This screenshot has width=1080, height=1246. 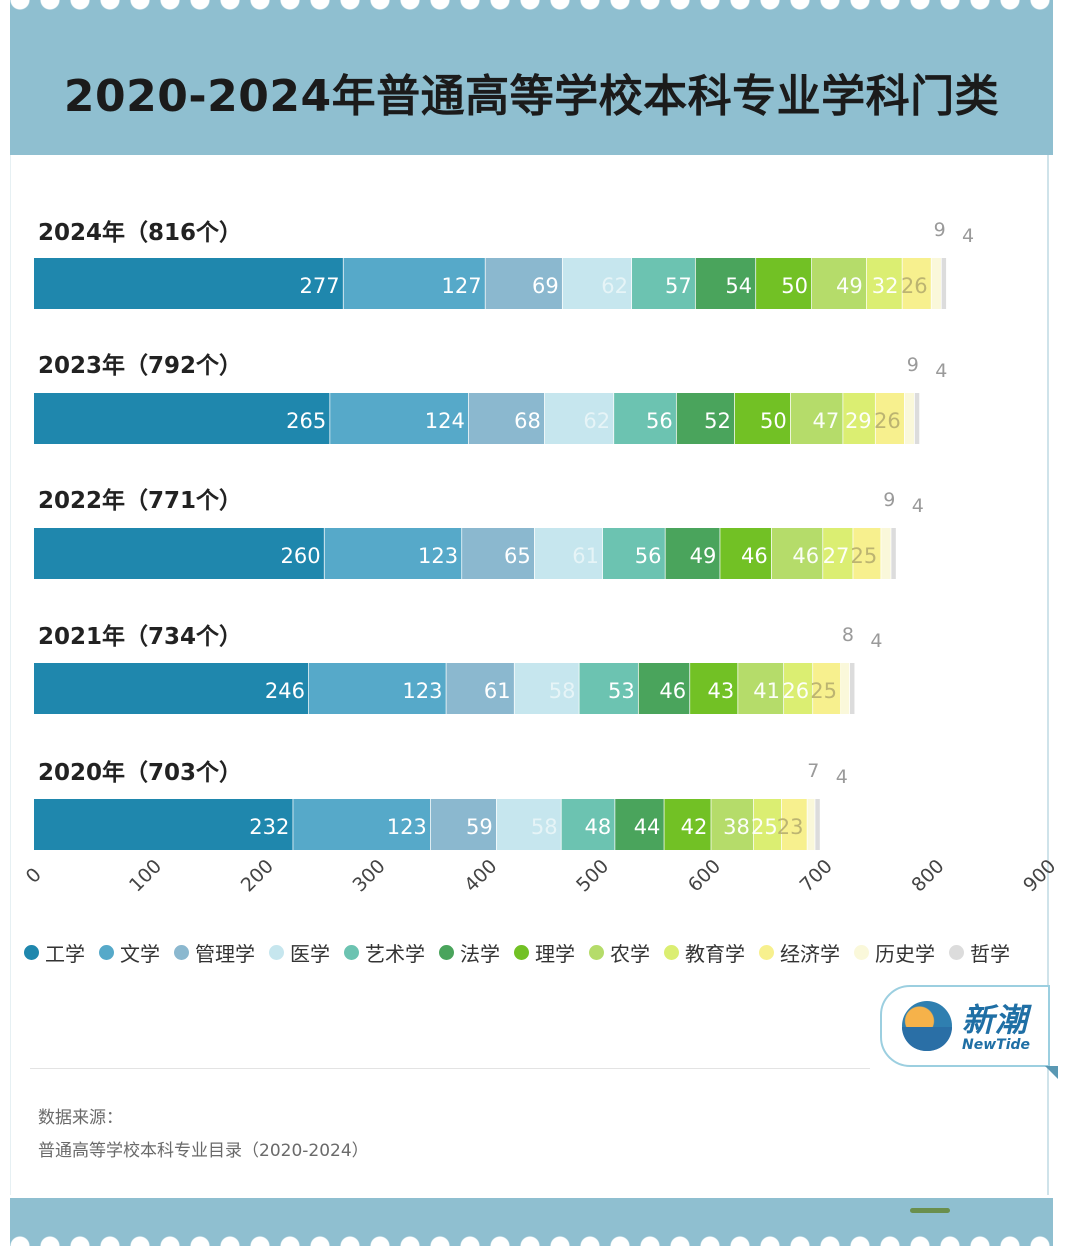 What do you see at coordinates (140, 232) in the screenshot?
I see `row-label: 2024年（816个）` at bounding box center [140, 232].